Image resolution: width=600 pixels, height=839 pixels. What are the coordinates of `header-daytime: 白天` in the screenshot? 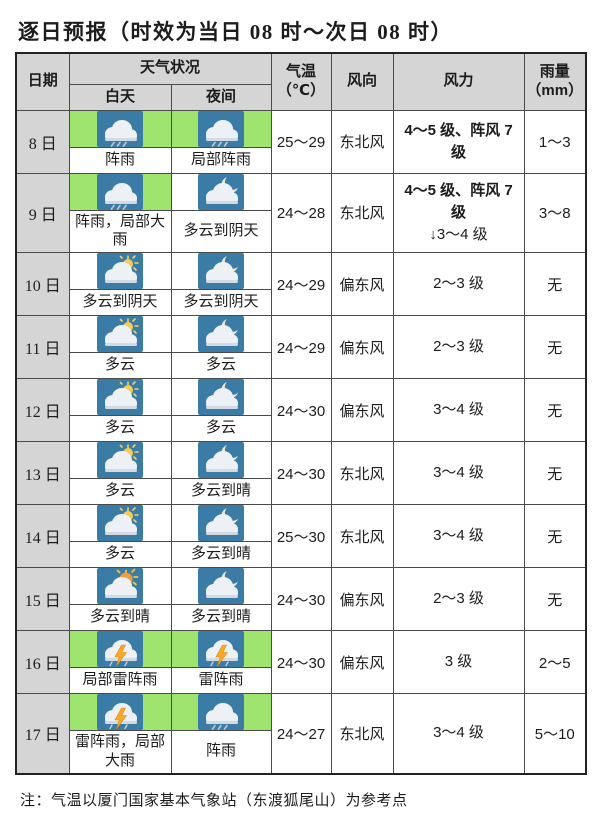 It's located at (120, 97).